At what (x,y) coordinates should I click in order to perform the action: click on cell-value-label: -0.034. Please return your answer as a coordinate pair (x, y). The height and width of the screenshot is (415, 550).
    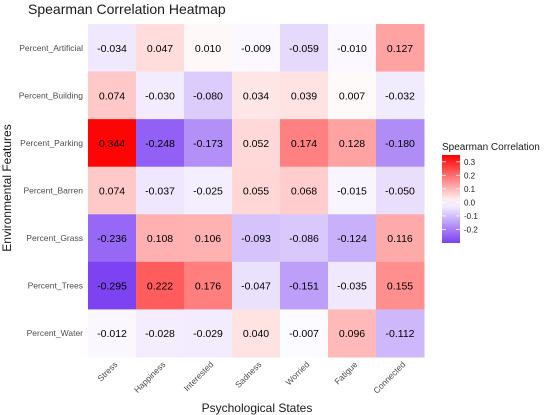
    Looking at the image, I should click on (112, 49).